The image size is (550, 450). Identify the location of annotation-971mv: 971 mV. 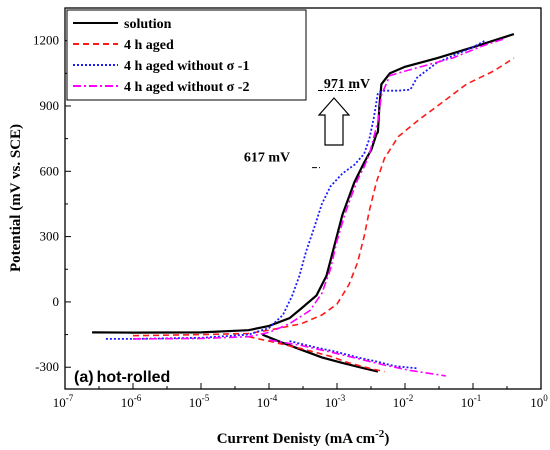
(347, 84).